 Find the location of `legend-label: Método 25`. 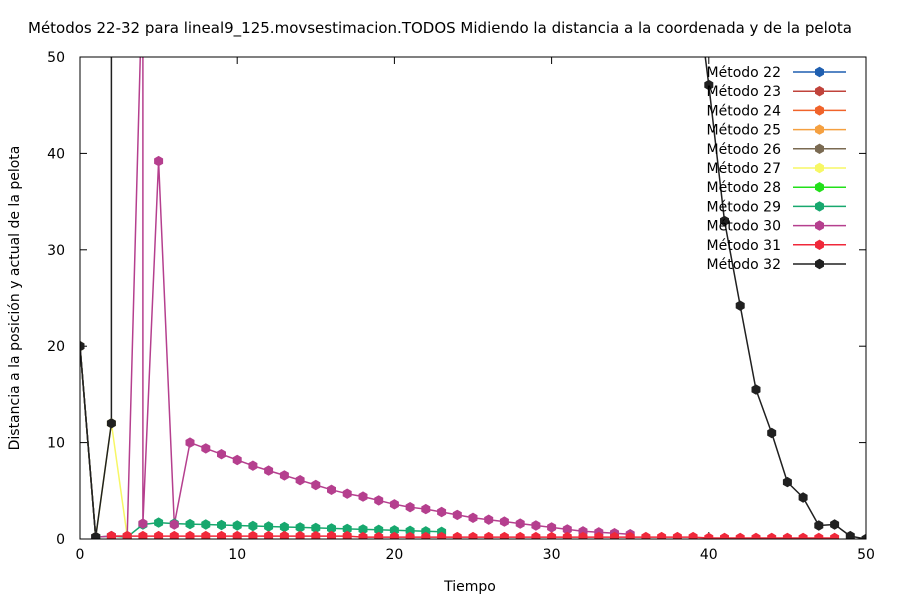

legend-label: Método 25 is located at coordinates (744, 131).